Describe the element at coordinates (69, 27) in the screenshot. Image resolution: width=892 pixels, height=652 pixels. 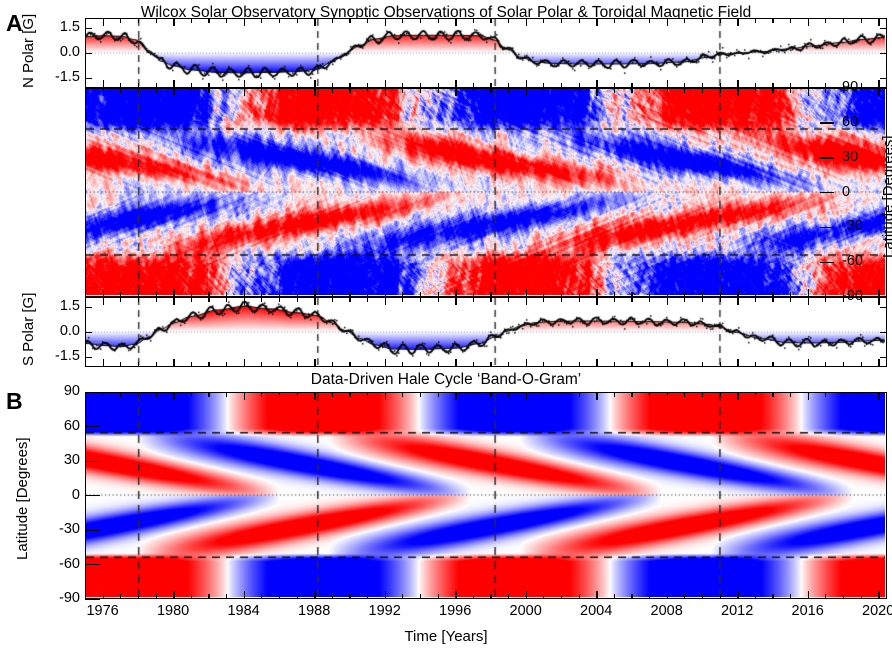
I see `north-polar-ytick-label: 1.5` at that location.